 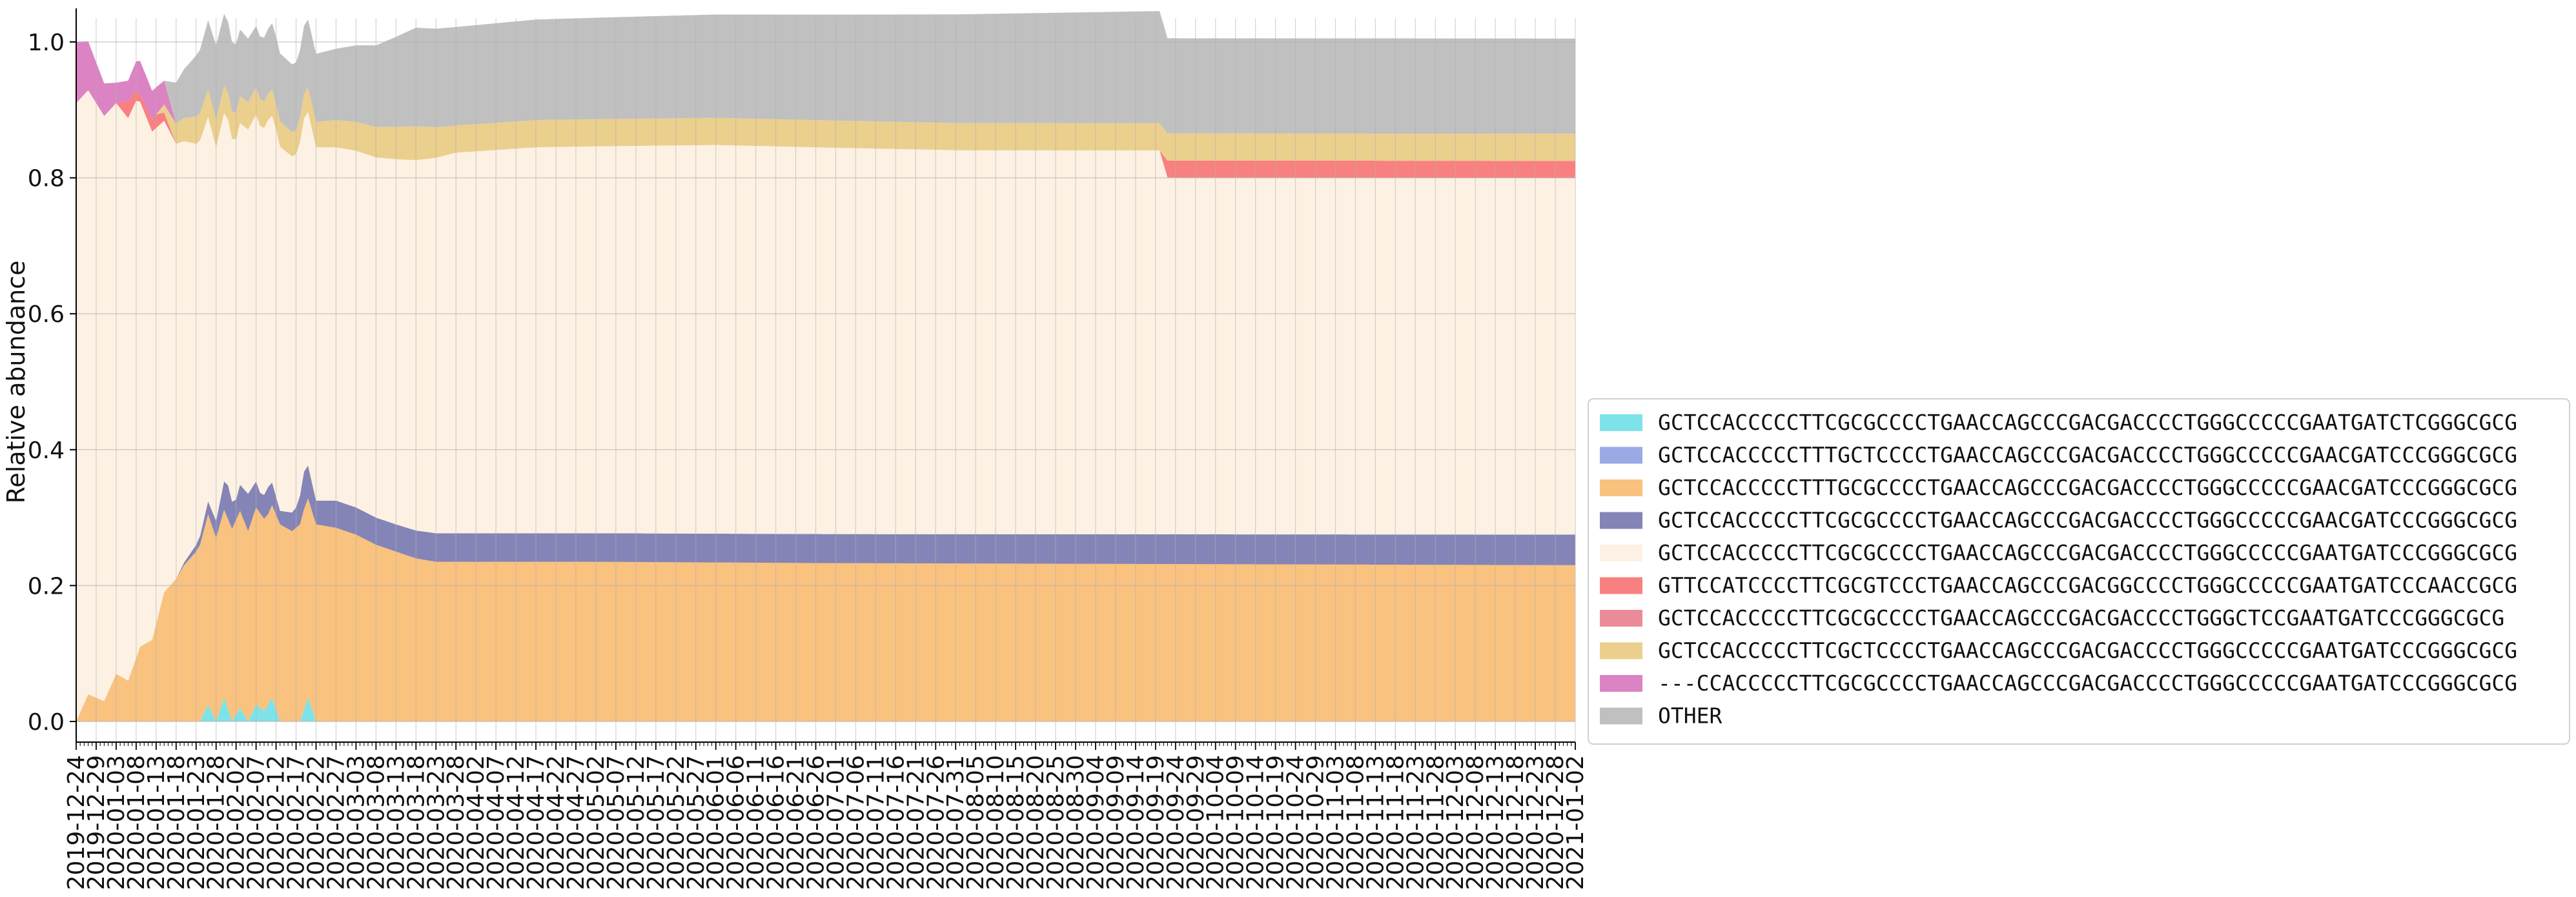 I want to click on x-tick-label: 2020-07-01, so click(x=836, y=822).